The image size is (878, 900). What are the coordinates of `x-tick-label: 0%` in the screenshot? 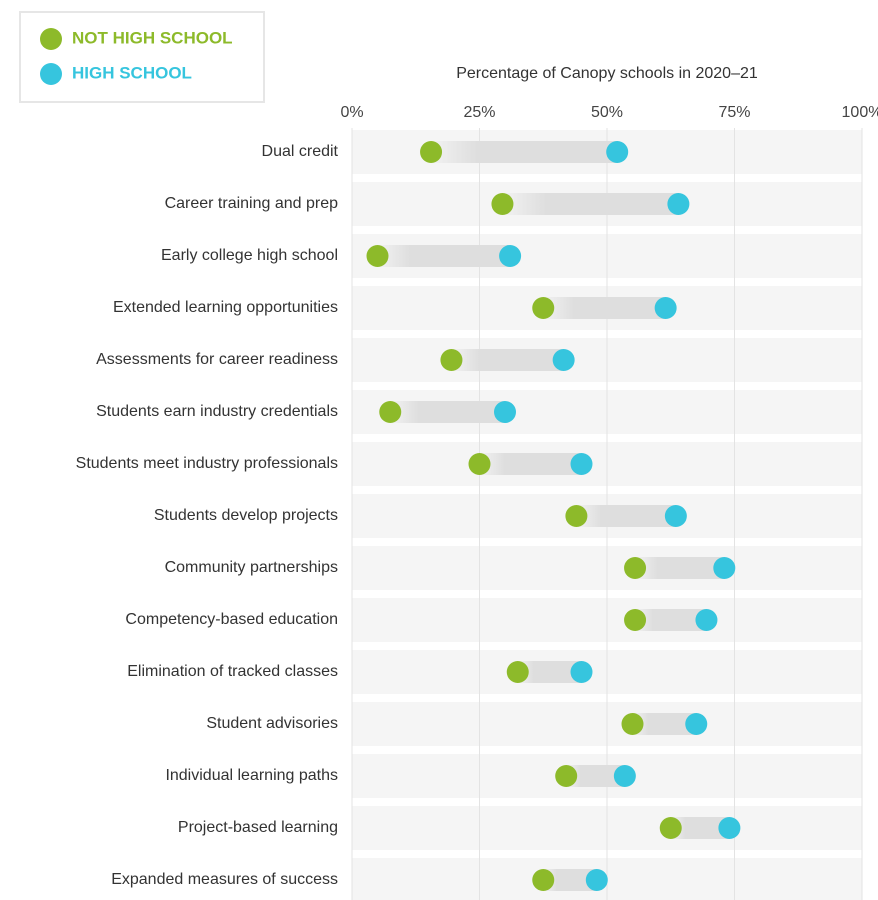 It's located at (351, 112).